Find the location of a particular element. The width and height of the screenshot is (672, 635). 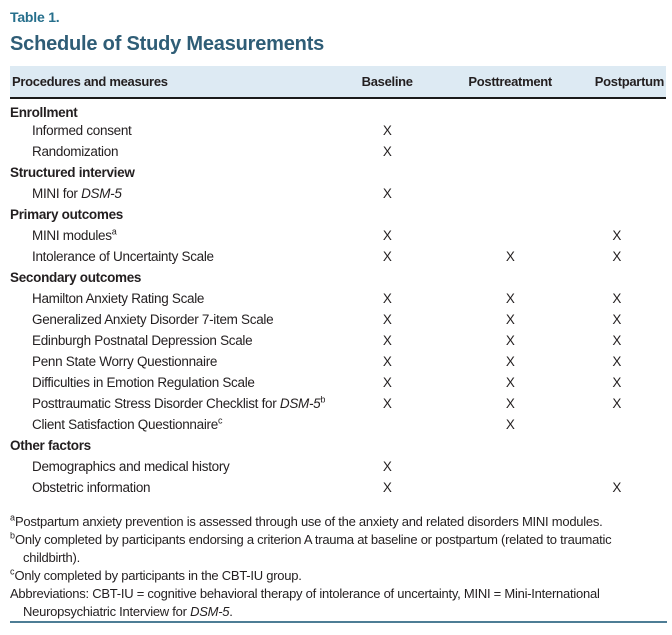

section-row: Enrollment is located at coordinates (338, 109).